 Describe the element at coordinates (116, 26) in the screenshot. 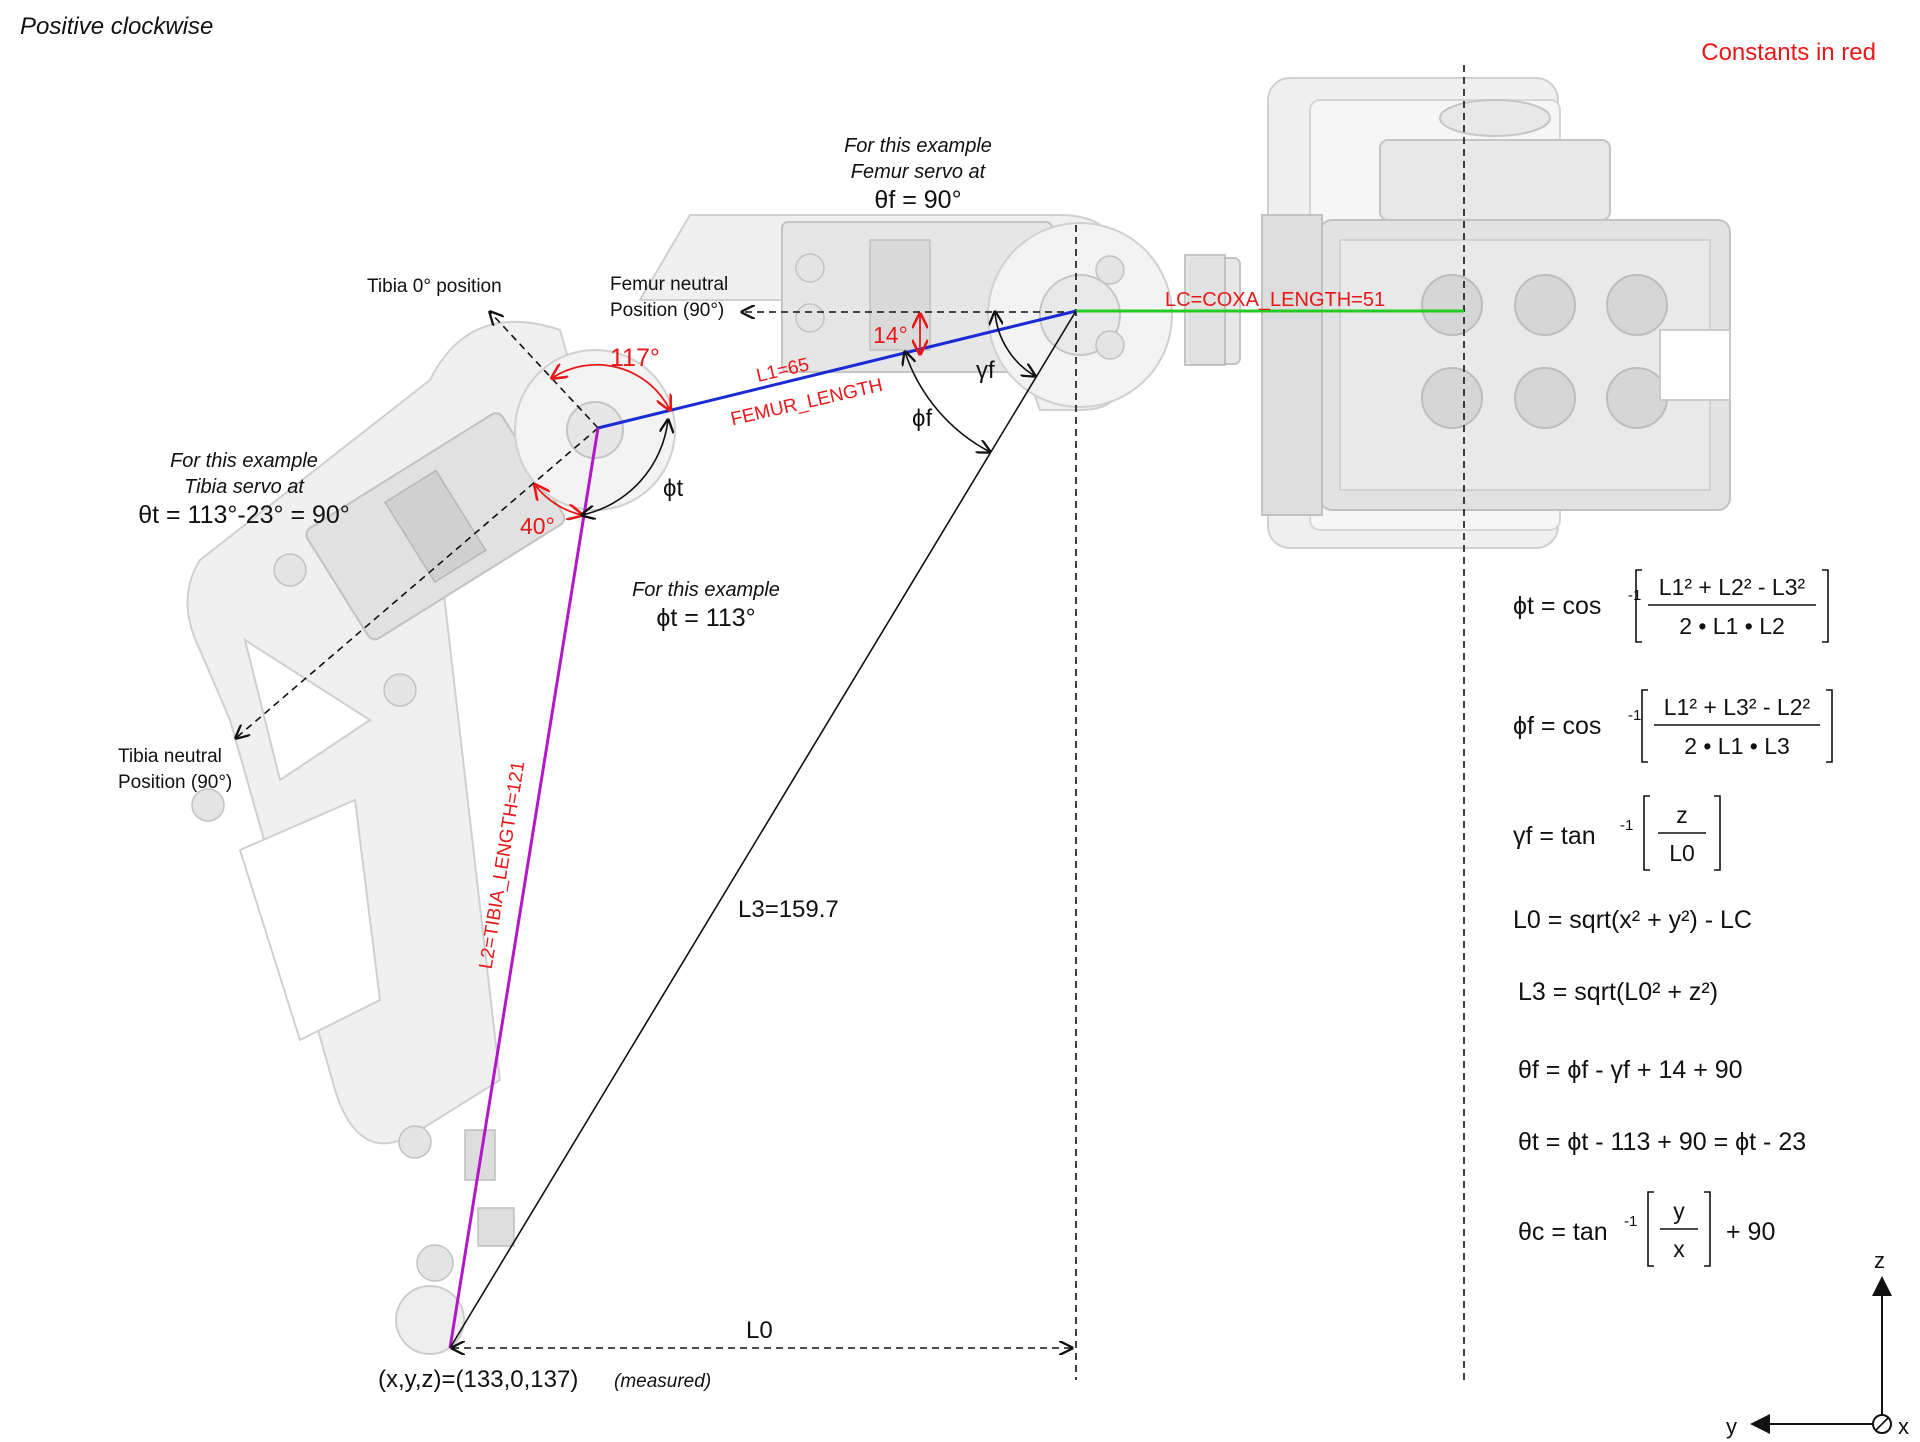

I see `positive-clockwise-note: Positive clockwise` at that location.